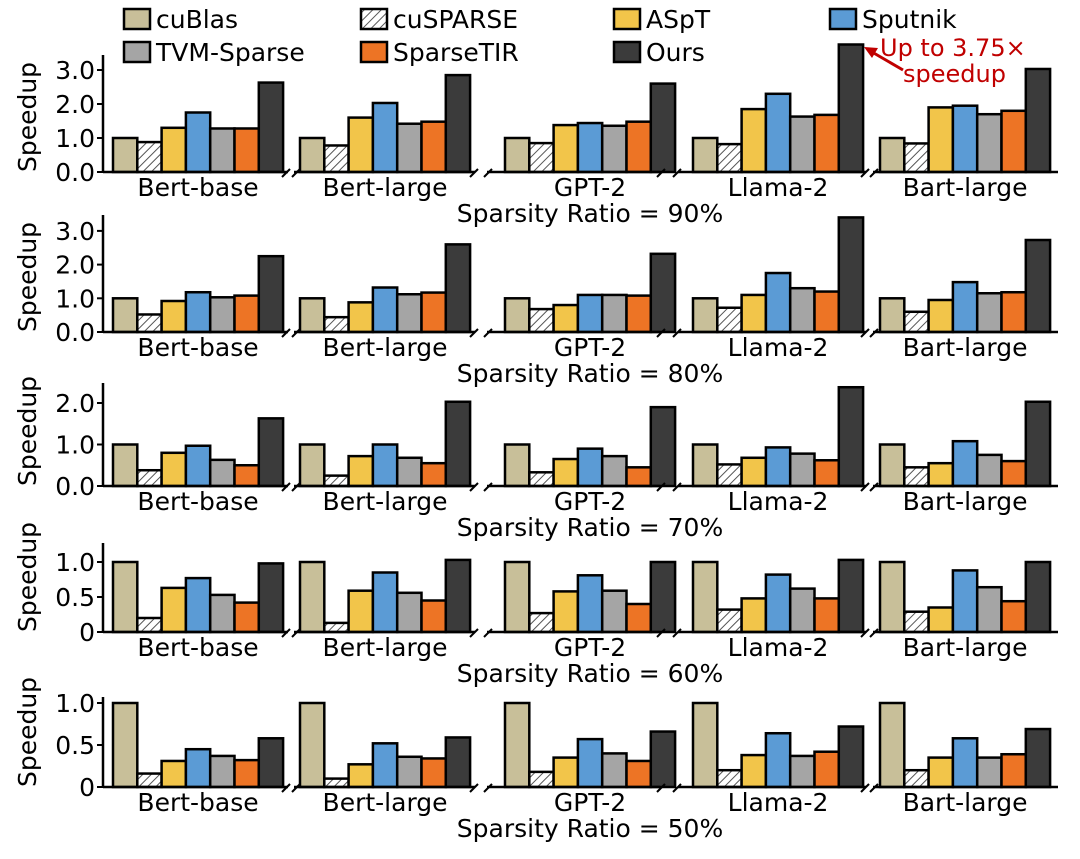 This screenshot has height=859, width=1080. I want to click on annotation-text-line2: speedup, so click(954, 74).